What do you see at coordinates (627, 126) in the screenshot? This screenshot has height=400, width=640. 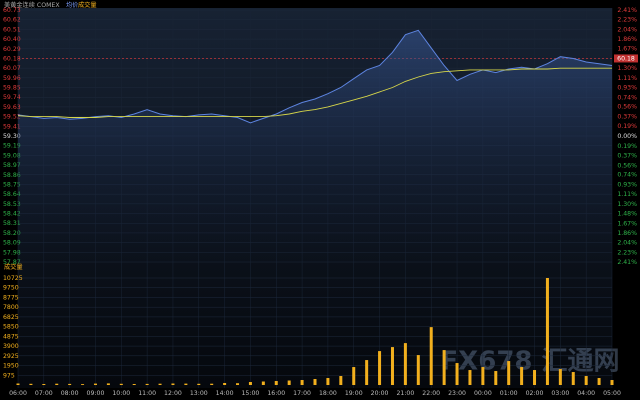 I see `y2-tick-label: 0.19%` at bounding box center [627, 126].